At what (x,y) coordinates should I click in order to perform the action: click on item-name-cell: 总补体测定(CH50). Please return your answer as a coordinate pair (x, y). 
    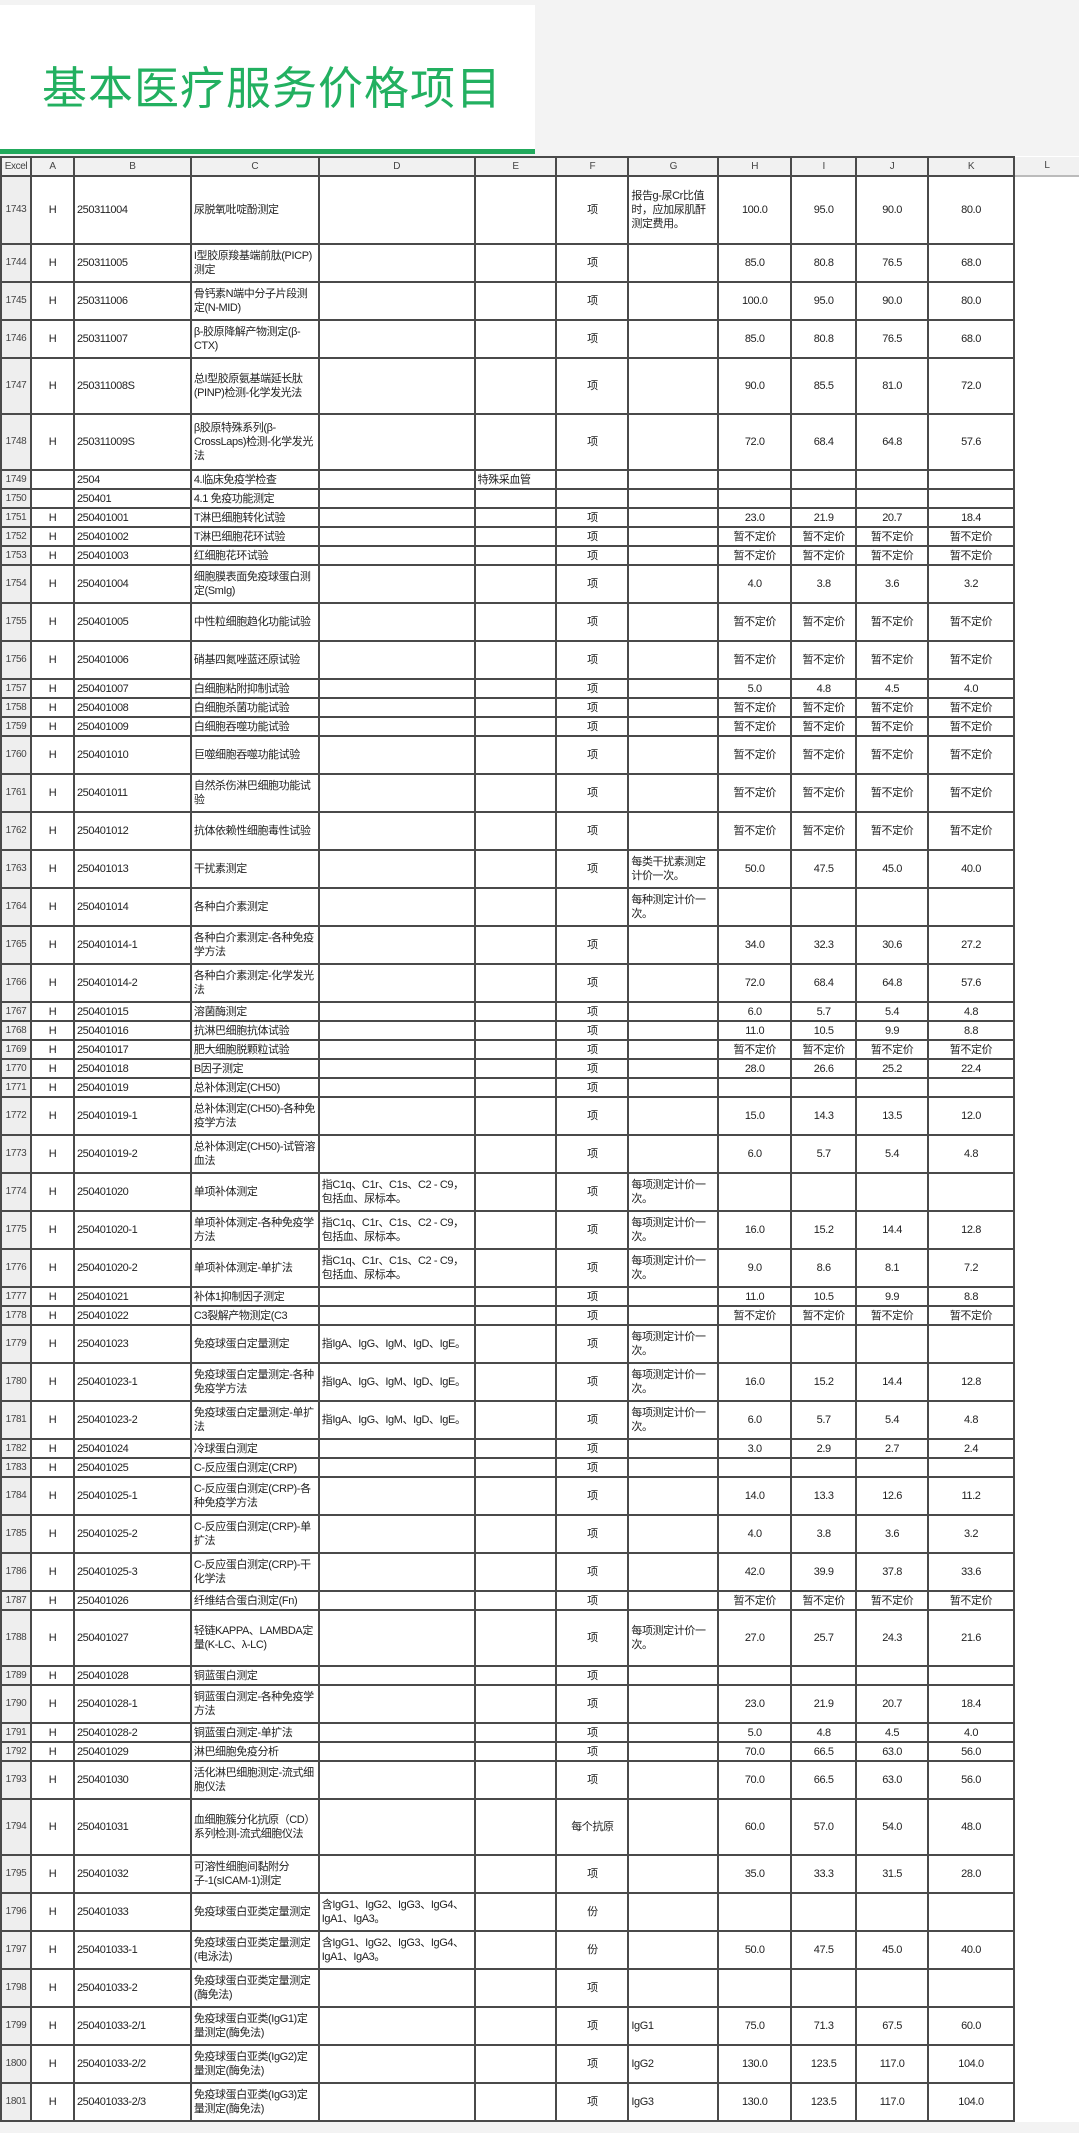
    Looking at the image, I should click on (254, 1087).